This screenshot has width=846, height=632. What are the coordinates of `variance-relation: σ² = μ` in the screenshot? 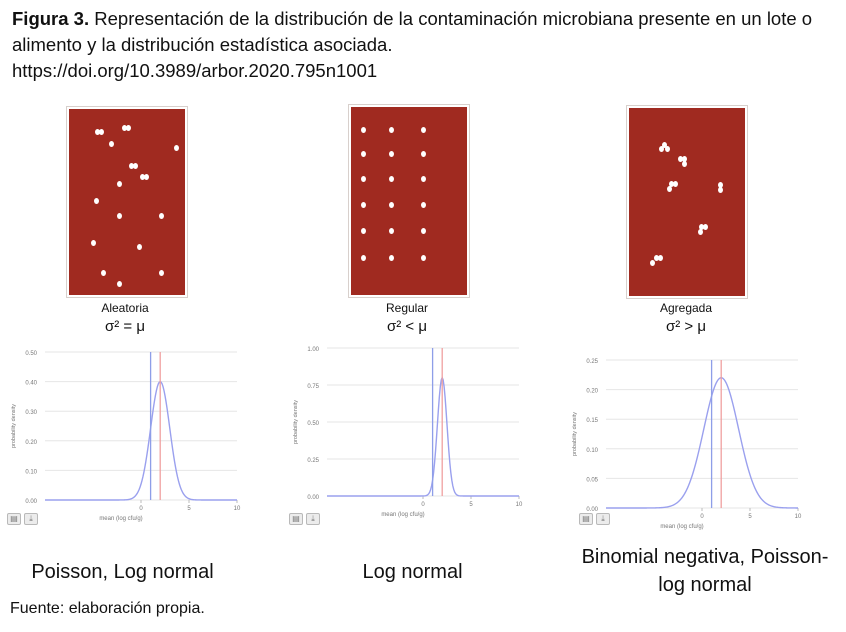 It's located at (125, 326).